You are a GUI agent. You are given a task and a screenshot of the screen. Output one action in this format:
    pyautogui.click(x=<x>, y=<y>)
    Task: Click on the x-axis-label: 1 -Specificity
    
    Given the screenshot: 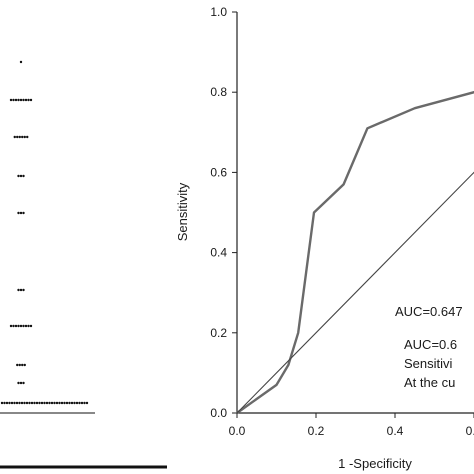 What is the action you would take?
    pyautogui.click(x=375, y=463)
    